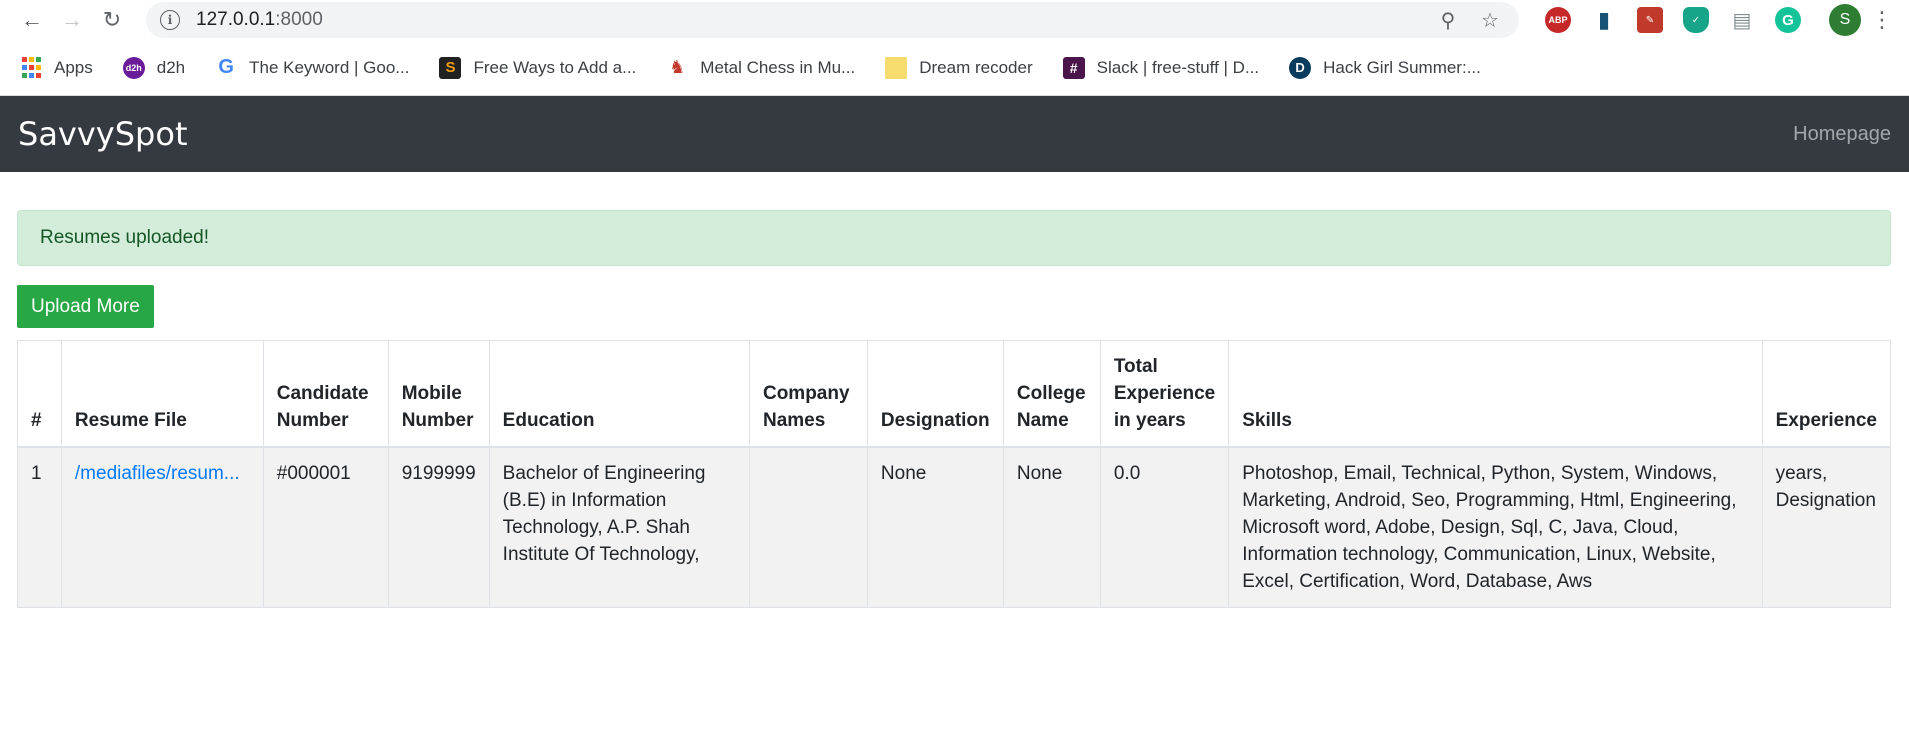 The image size is (1909, 736). What do you see at coordinates (154, 67) in the screenshot?
I see `bookmark-d2h: d2h d2h` at bounding box center [154, 67].